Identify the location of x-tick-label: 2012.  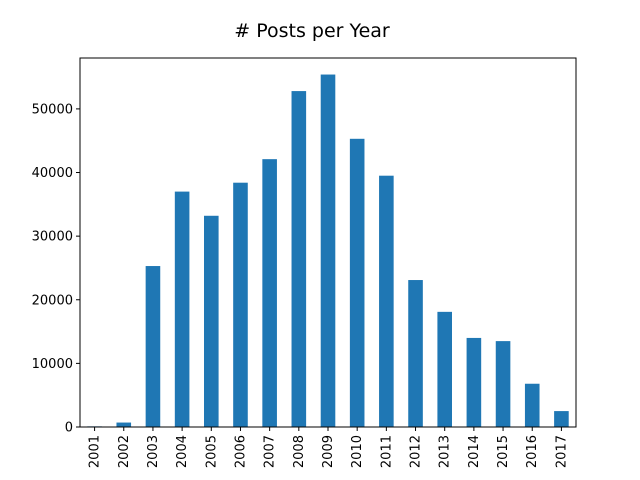
(416, 451).